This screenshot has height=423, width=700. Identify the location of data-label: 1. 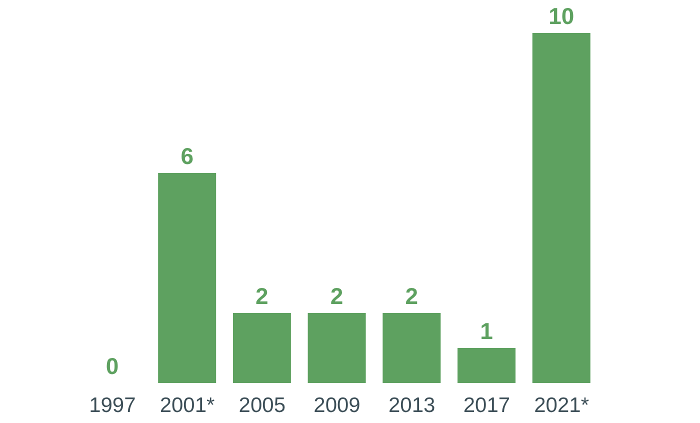
(487, 331).